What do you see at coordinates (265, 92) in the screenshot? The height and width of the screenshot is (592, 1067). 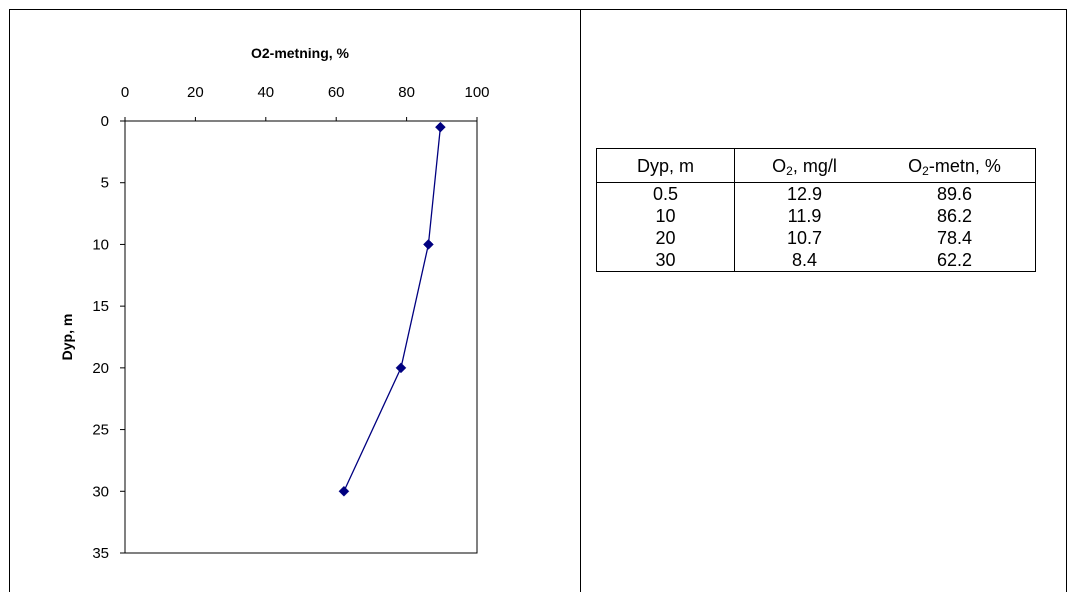 I see `x-tick-label: 40` at bounding box center [265, 92].